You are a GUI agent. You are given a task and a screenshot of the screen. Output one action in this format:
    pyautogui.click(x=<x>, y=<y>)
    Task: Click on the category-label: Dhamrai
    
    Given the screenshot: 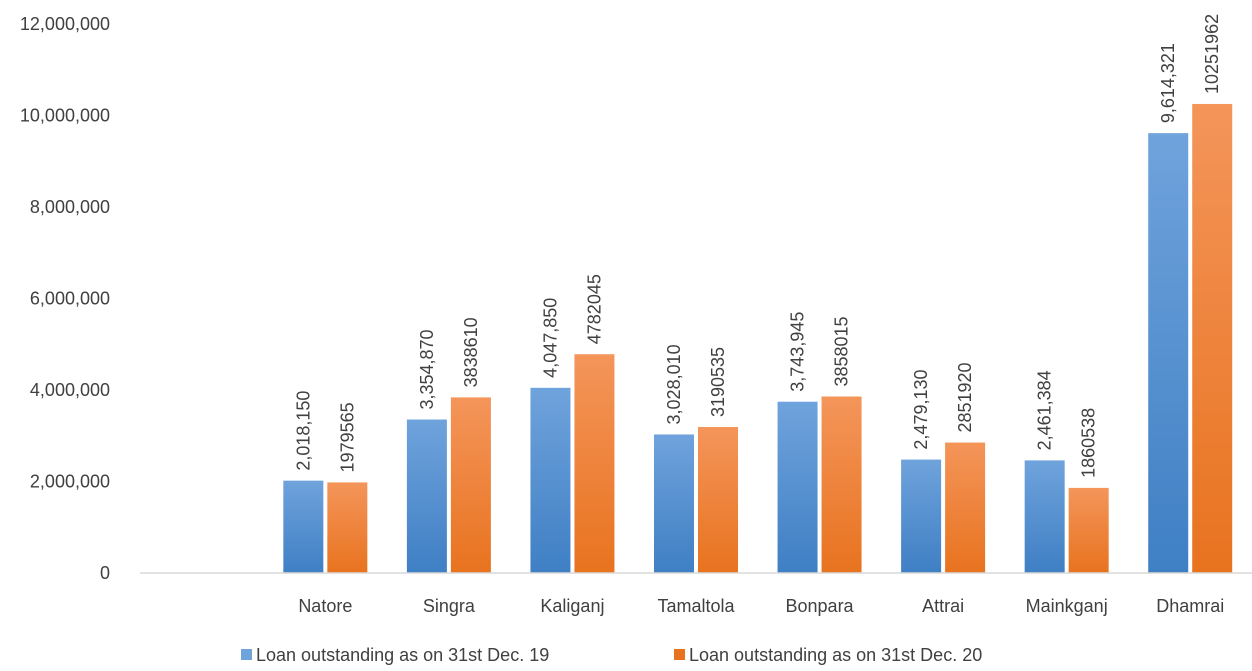 What is the action you would take?
    pyautogui.click(x=1190, y=606)
    